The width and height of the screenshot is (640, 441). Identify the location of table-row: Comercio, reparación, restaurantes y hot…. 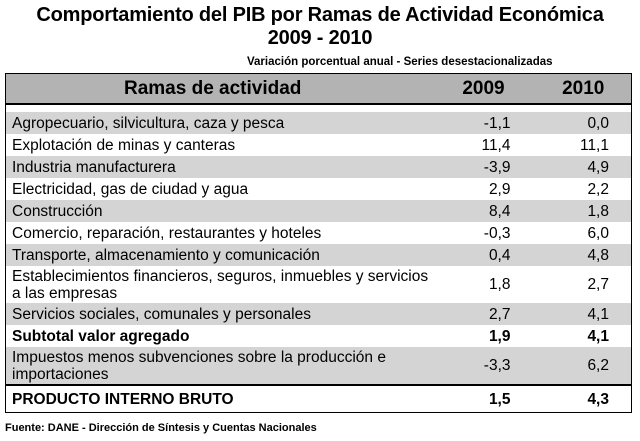
(319, 233).